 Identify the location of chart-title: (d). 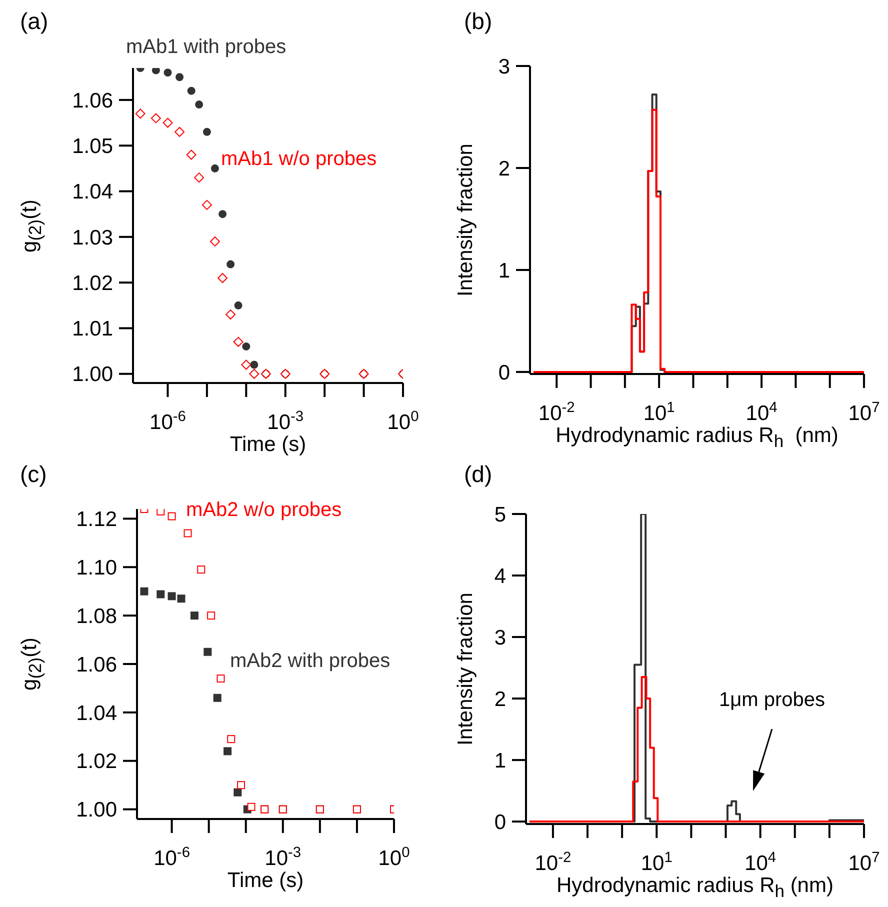
(478, 474).